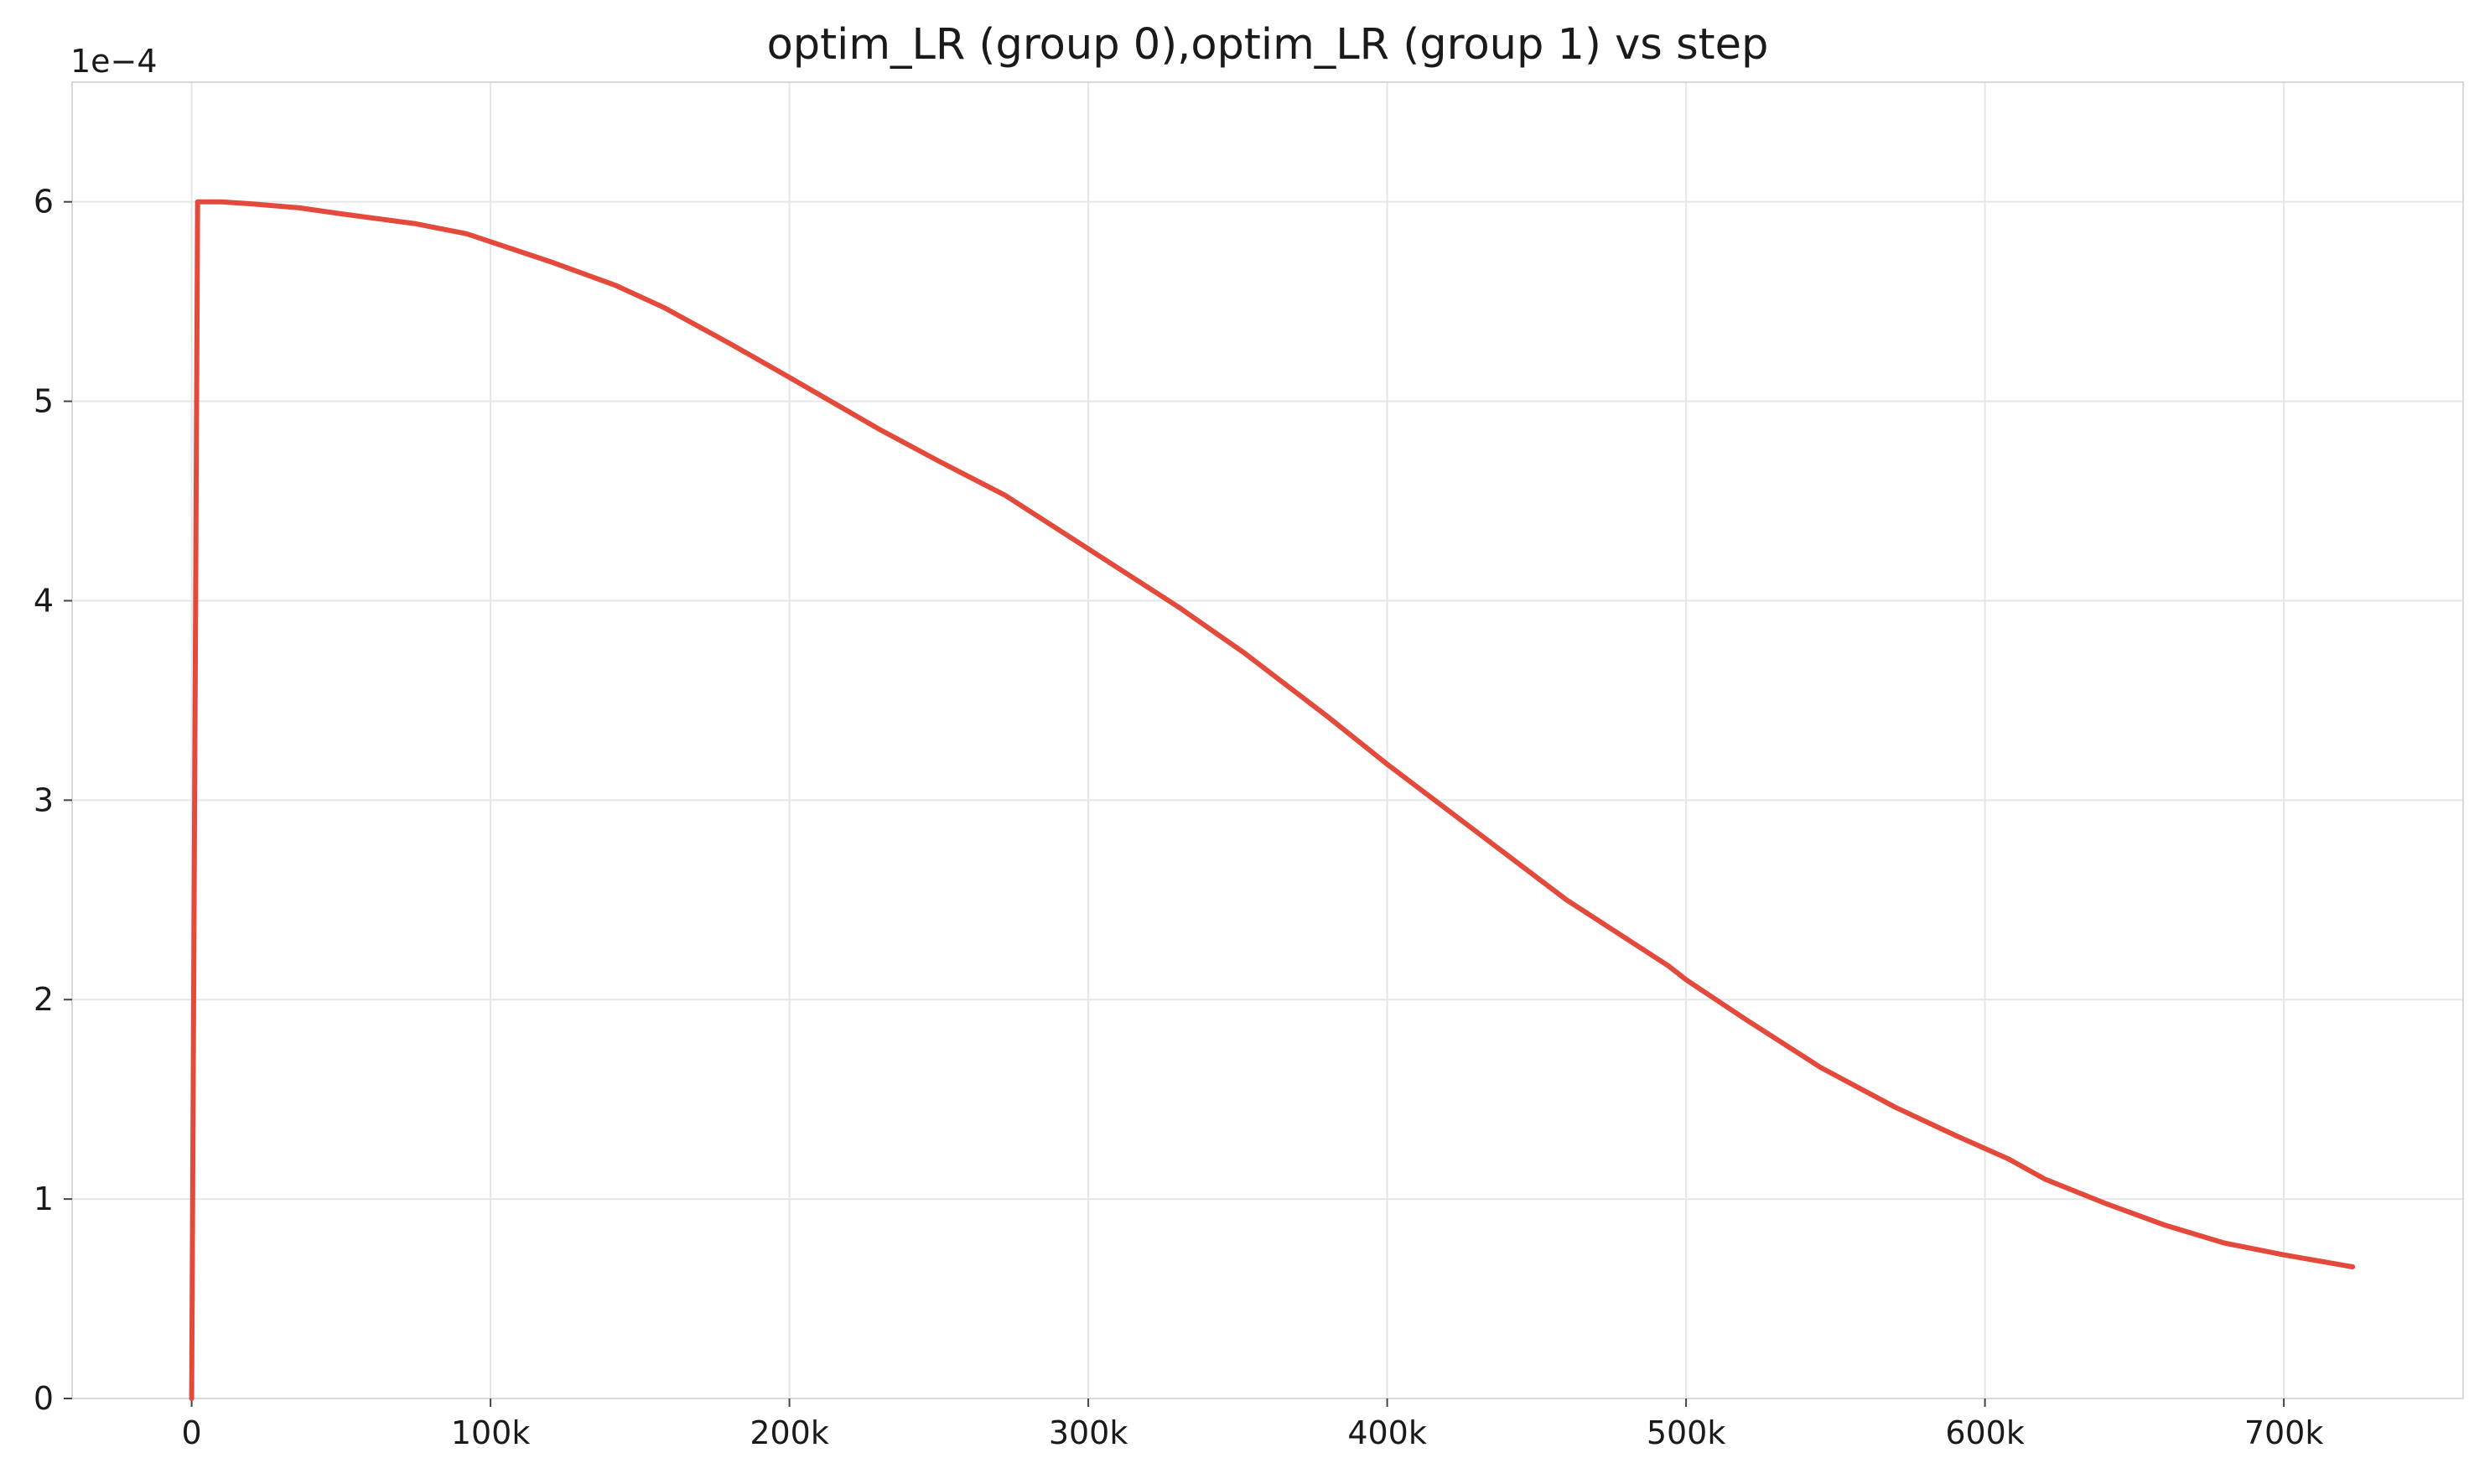  I want to click on x-tick-label: 300k, so click(1088, 1432).